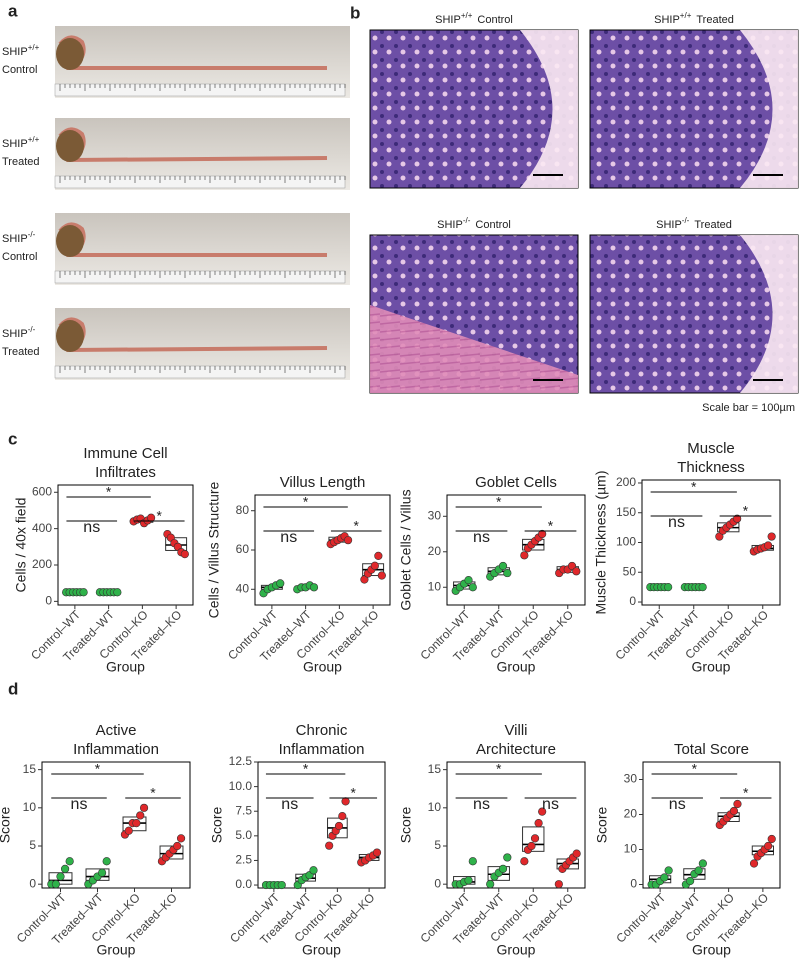 This screenshot has width=800, height=963. What do you see at coordinates (13, 10) in the screenshot?
I see `panel-label: a` at bounding box center [13, 10].